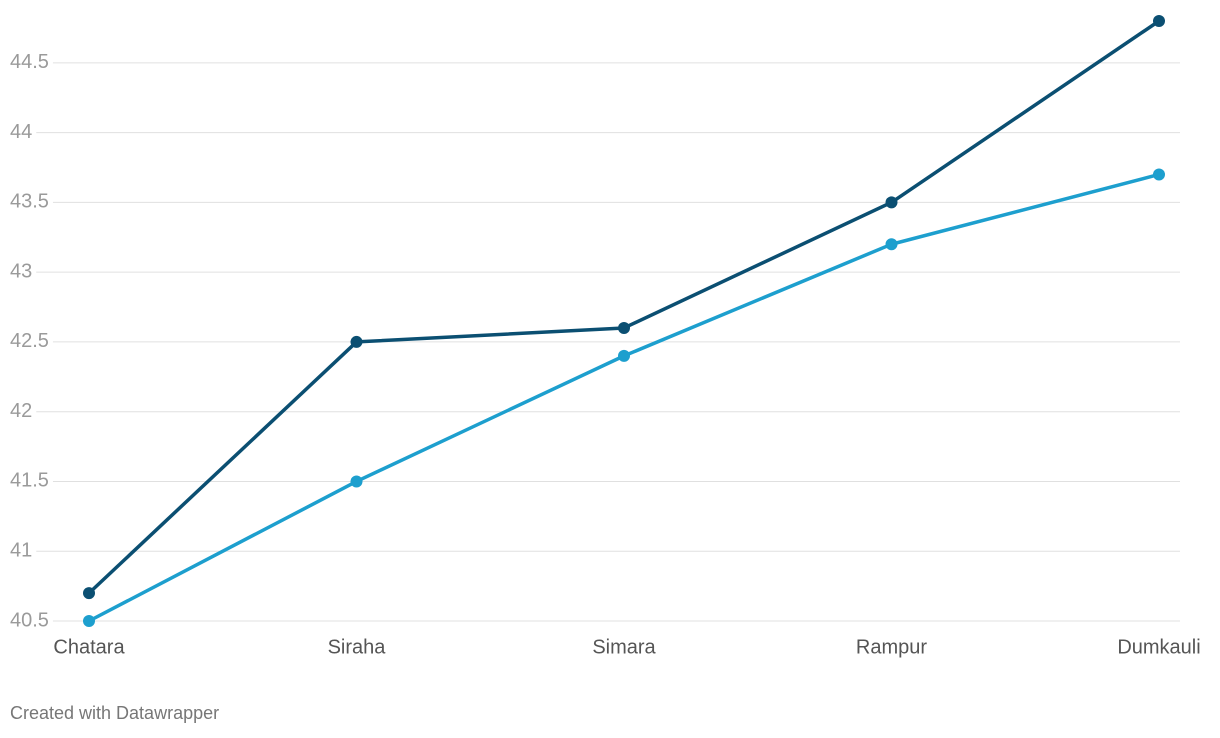 The height and width of the screenshot is (738, 1220). What do you see at coordinates (29, 620) in the screenshot?
I see `y-tick-label: 40.5` at bounding box center [29, 620].